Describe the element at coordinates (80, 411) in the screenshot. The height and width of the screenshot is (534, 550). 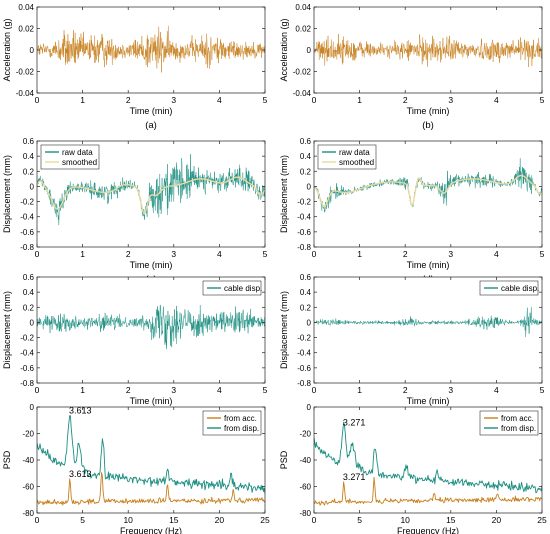
I see `peak-annotation: 3.613` at that location.